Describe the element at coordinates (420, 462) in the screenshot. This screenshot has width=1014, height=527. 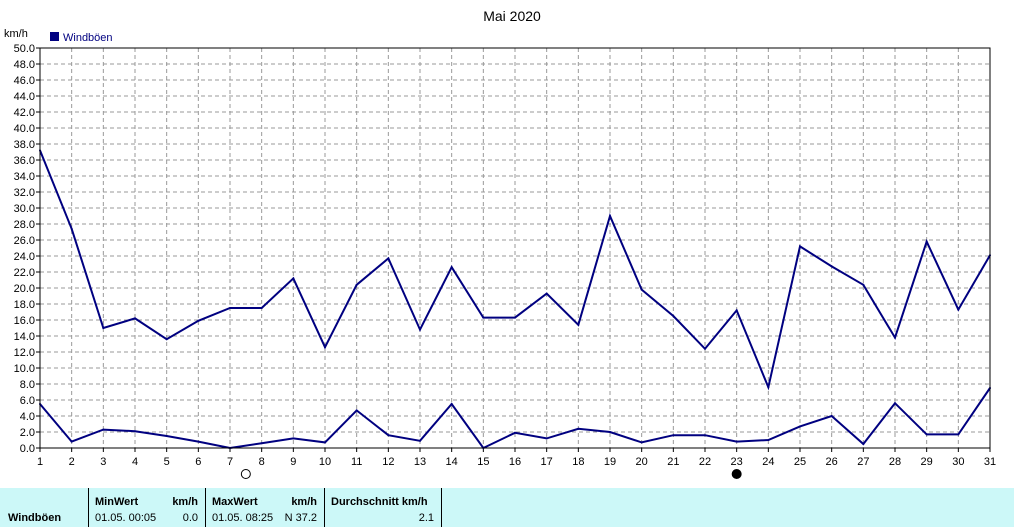
I see `x-tick-label: 13` at that location.